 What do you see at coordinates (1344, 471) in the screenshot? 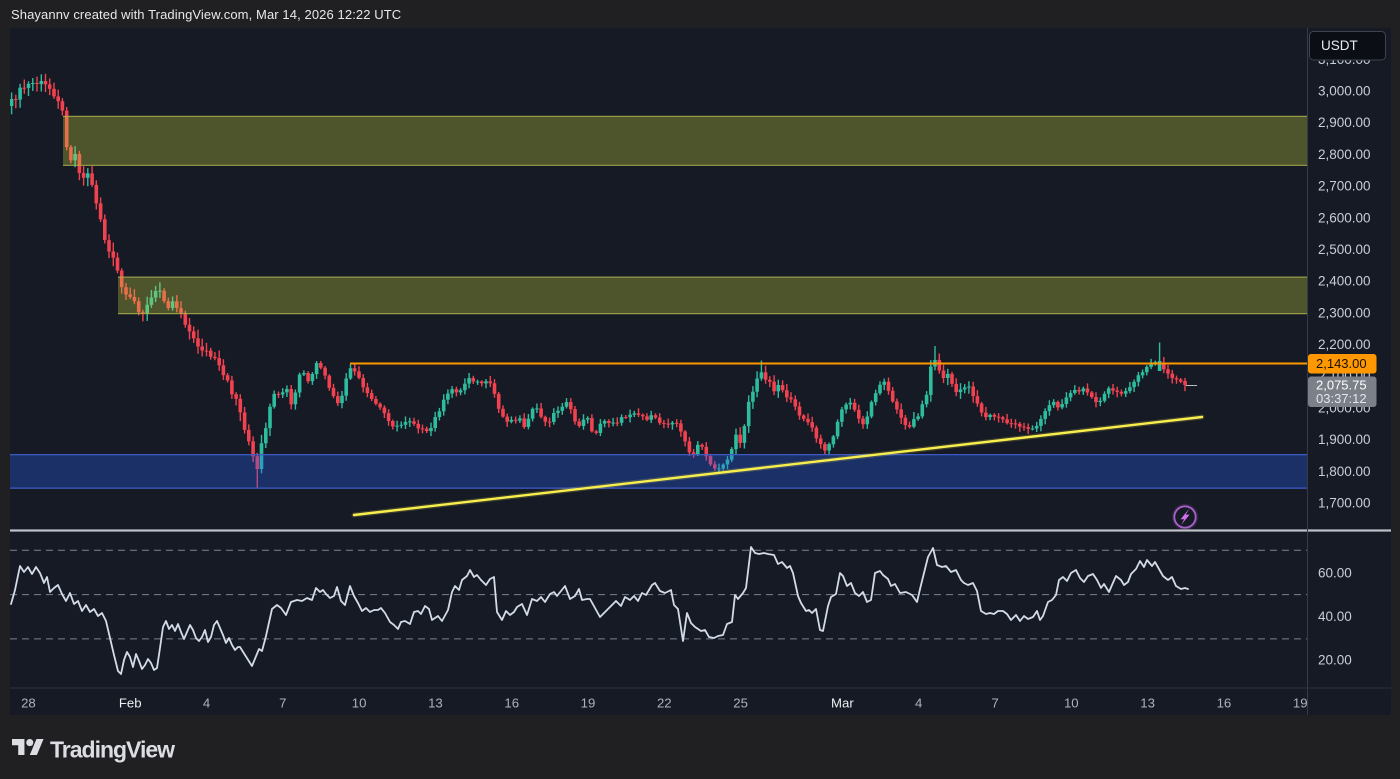
I see `svg-text: 1,800.00` at bounding box center [1344, 471].